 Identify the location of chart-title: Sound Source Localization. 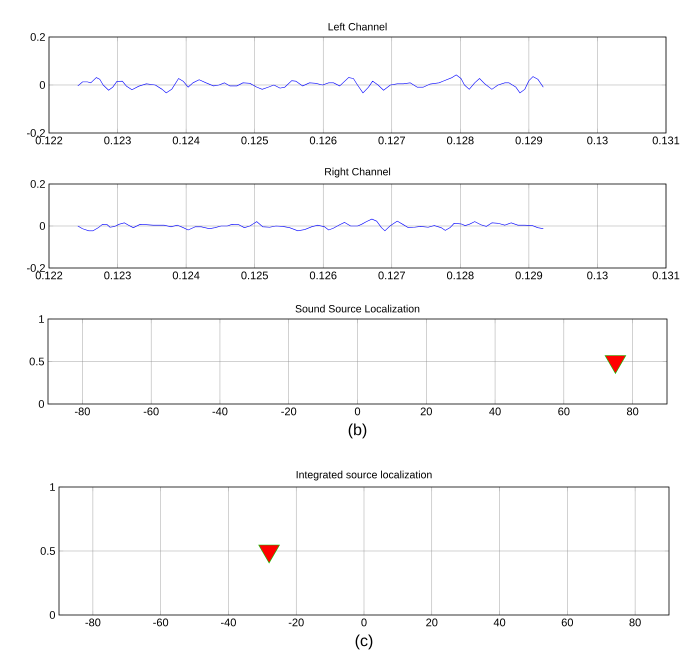
(358, 308).